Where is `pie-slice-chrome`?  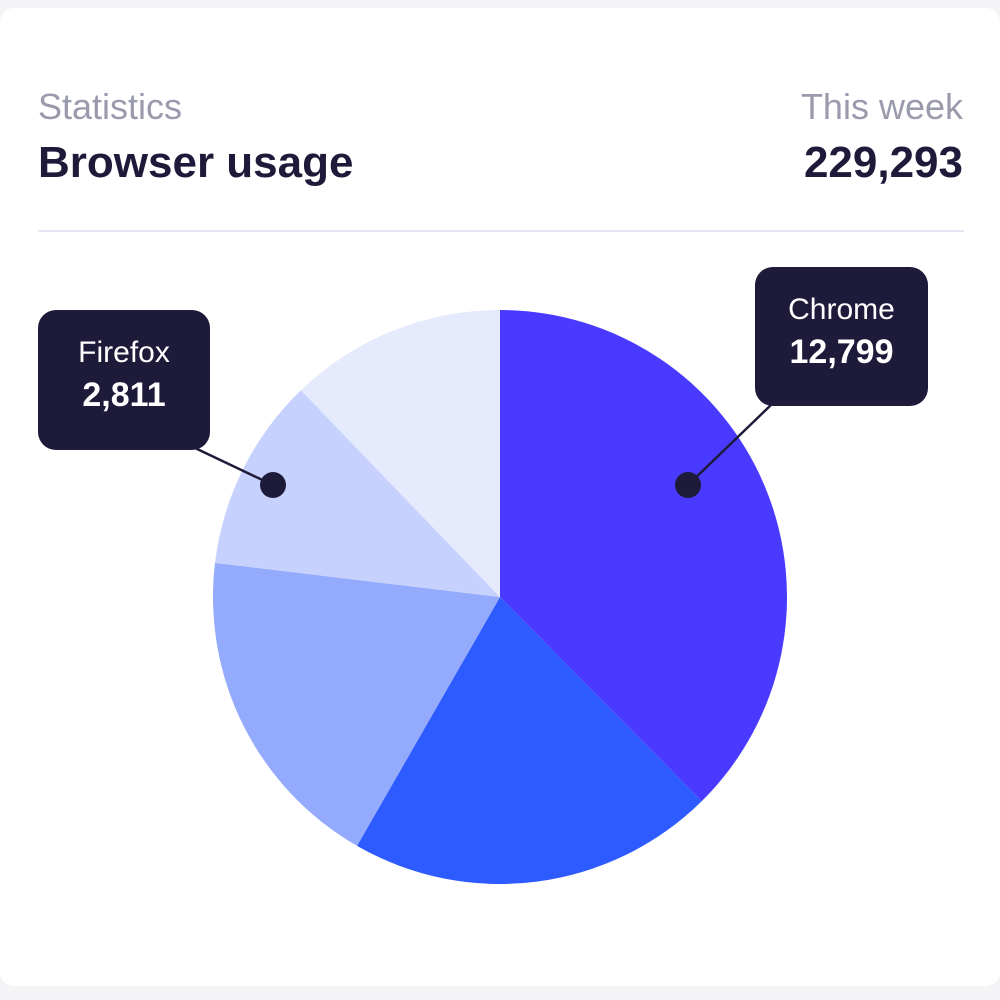
pie-slice-chrome is located at coordinates (643, 556).